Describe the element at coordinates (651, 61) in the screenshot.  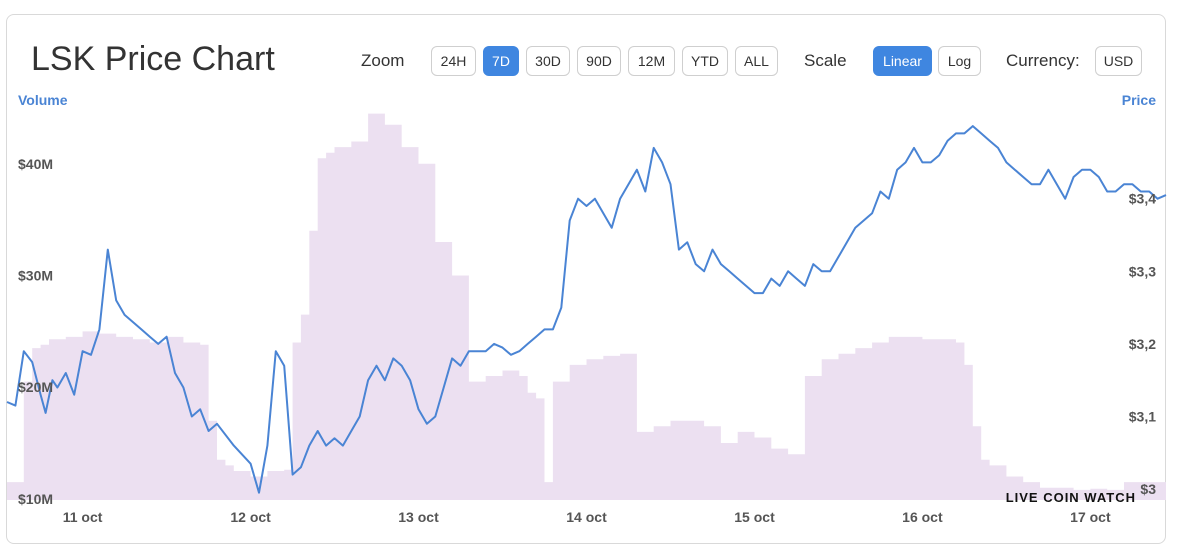
I see `zoom-button-12m: 12M` at that location.